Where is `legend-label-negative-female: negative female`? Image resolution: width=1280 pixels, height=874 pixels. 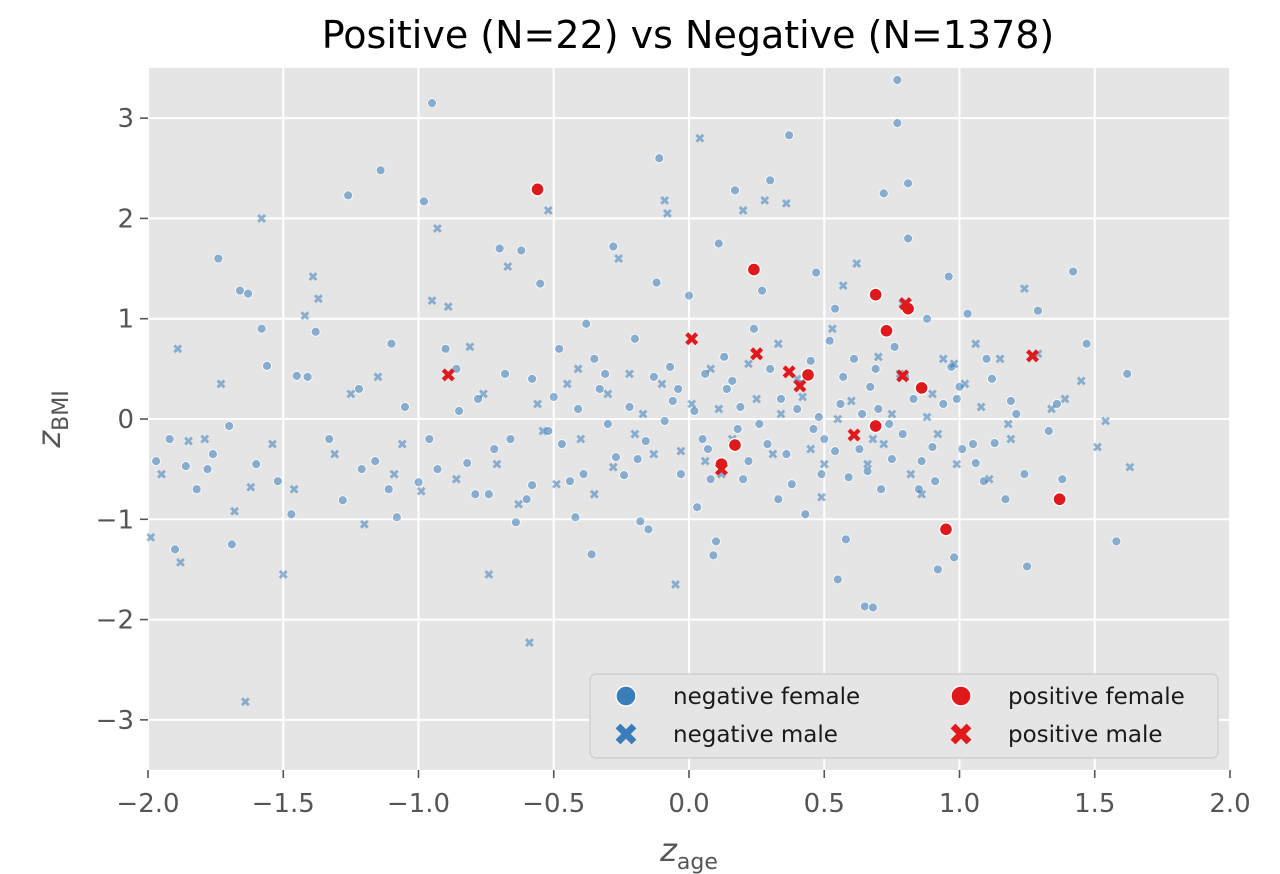
legend-label-negative-female: negative female is located at coordinates (766, 697).